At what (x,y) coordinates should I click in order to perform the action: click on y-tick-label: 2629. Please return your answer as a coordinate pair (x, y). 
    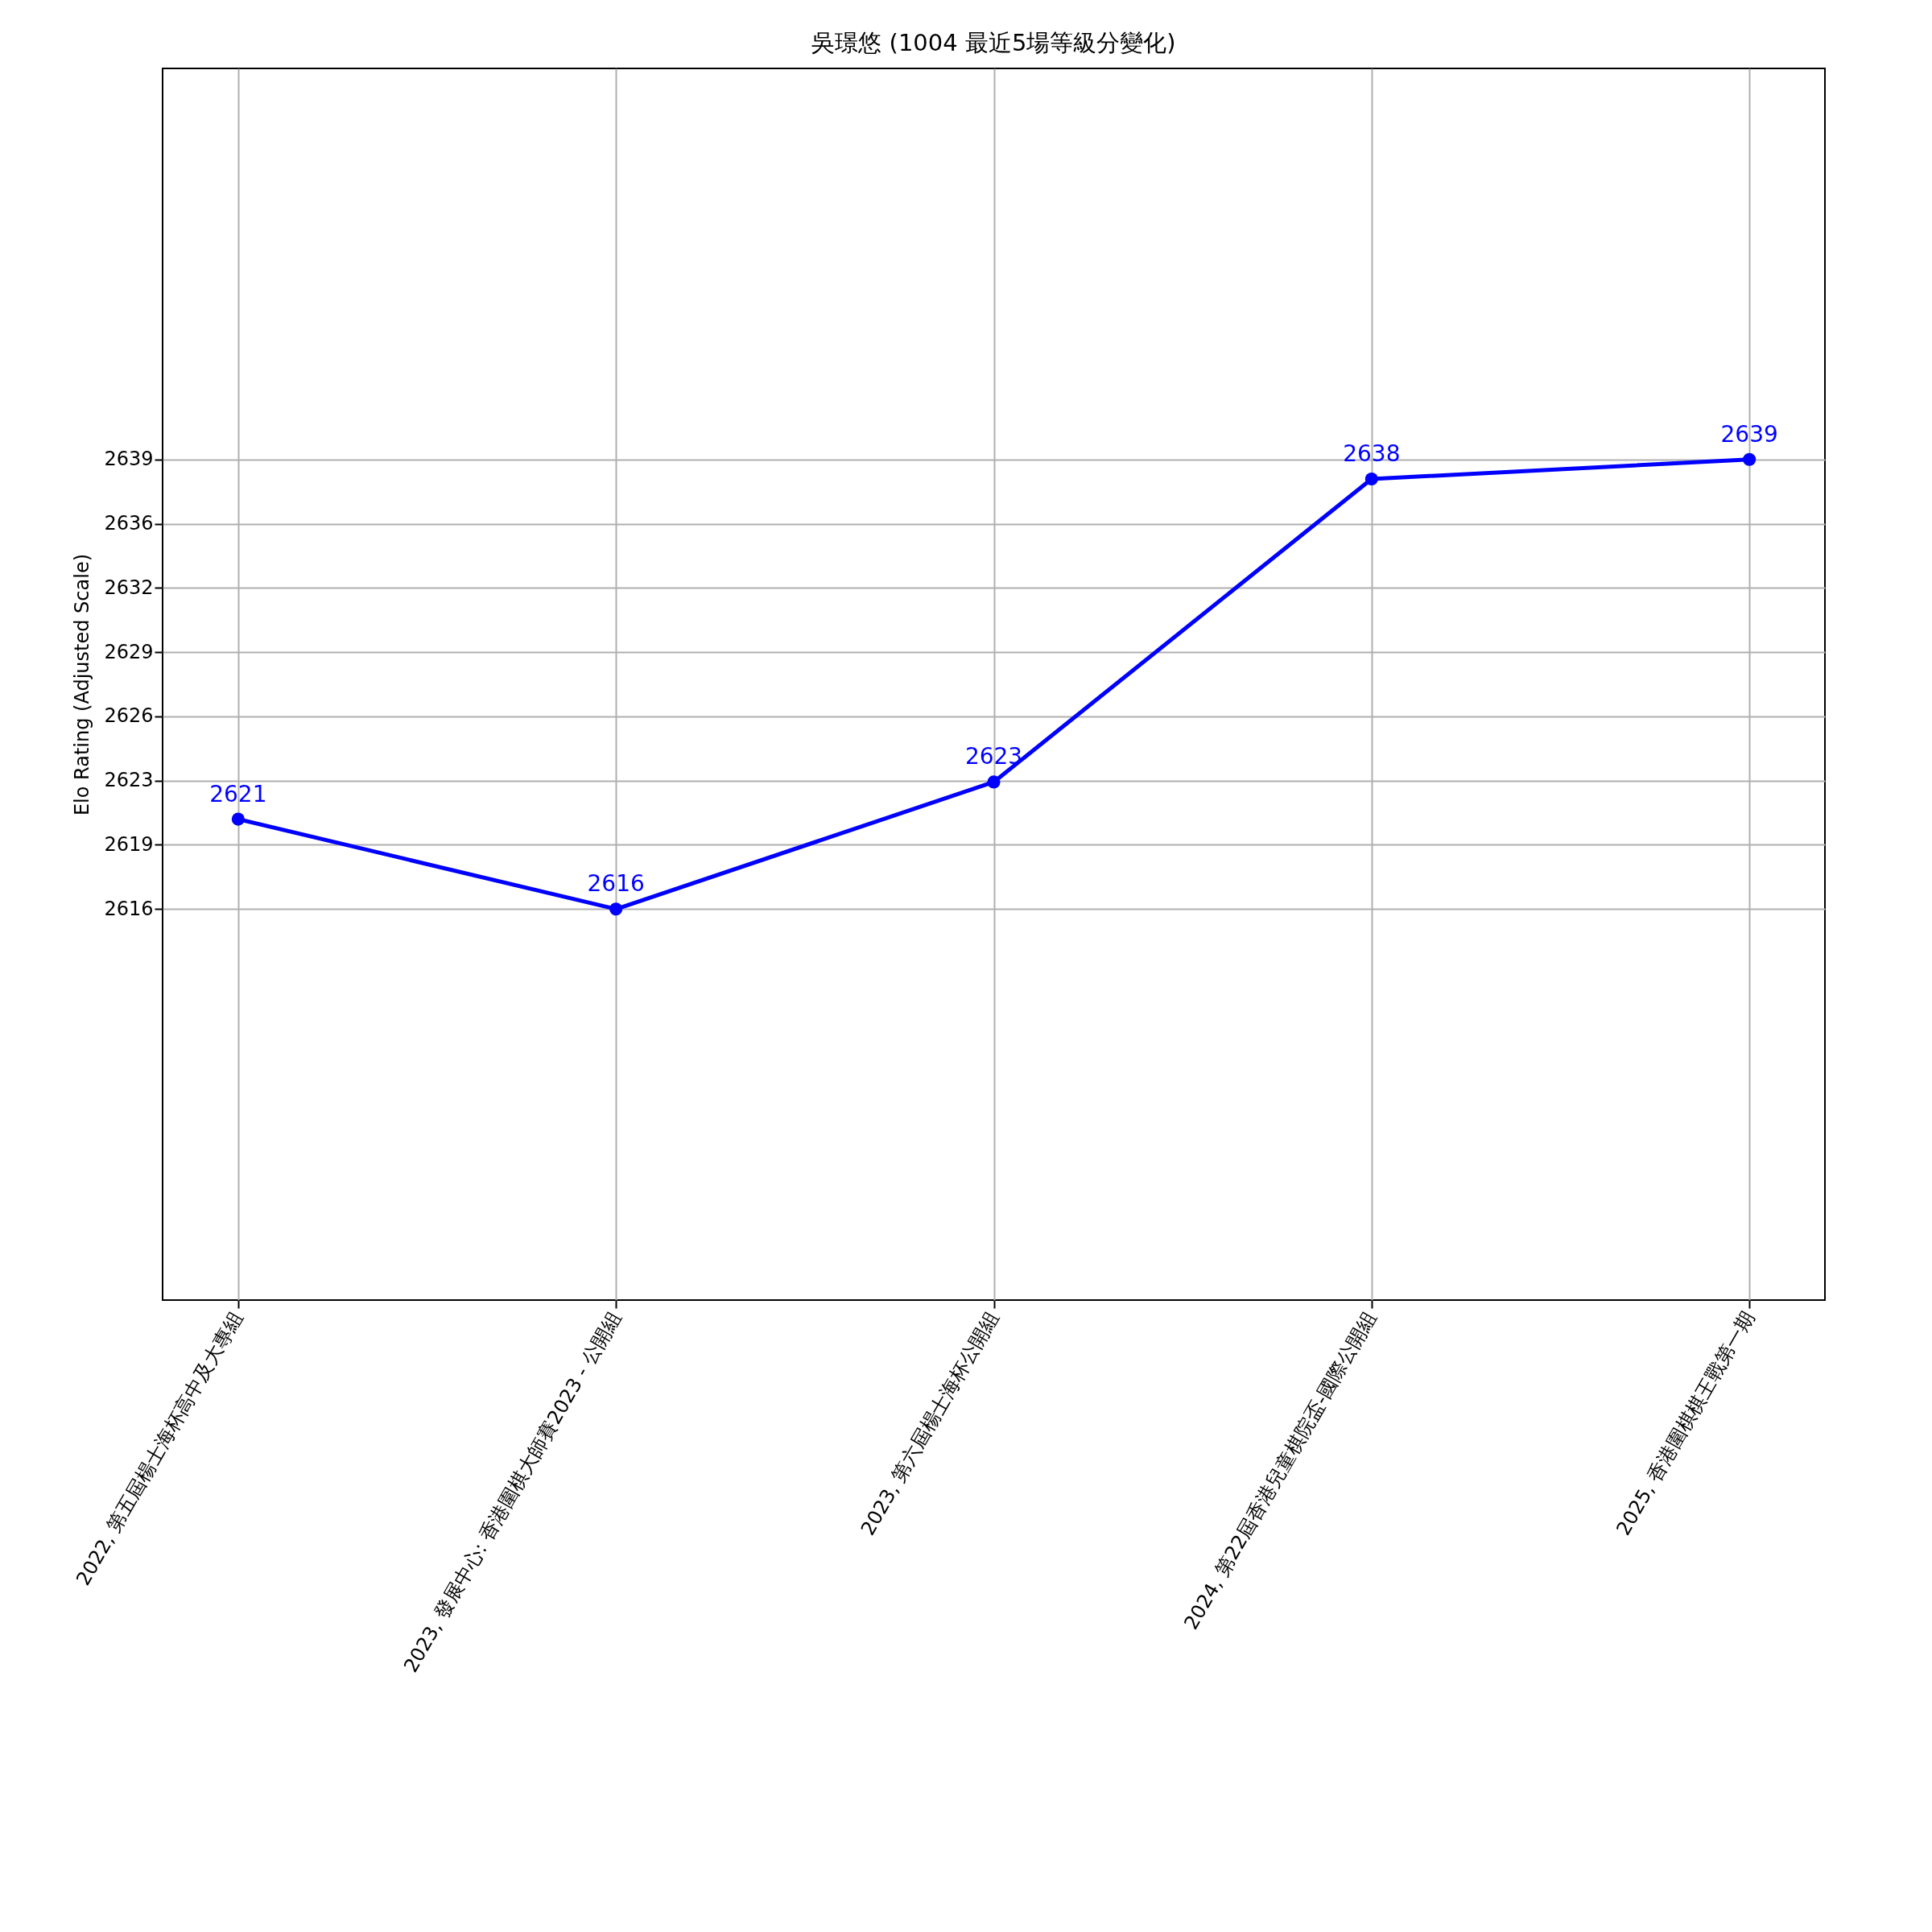
    Looking at the image, I should click on (129, 651).